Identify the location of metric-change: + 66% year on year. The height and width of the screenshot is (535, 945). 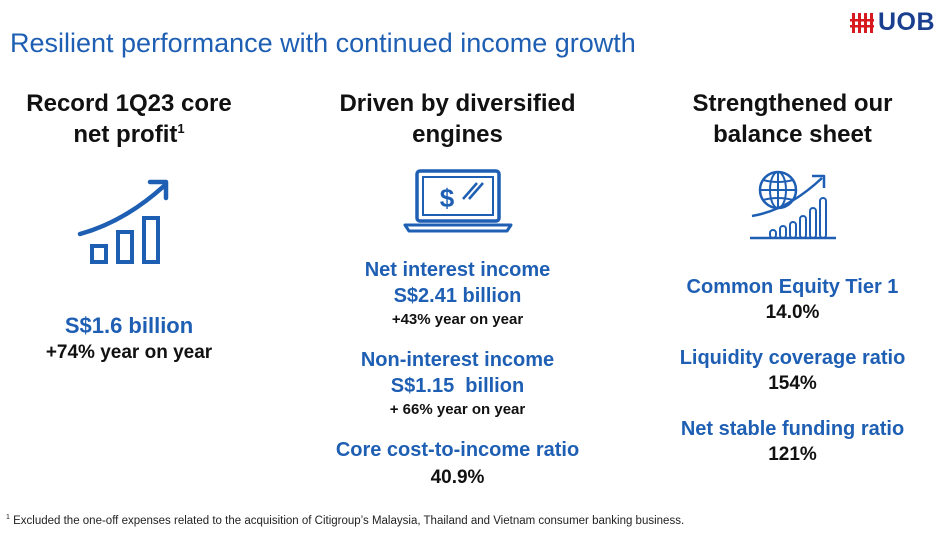
(457, 409).